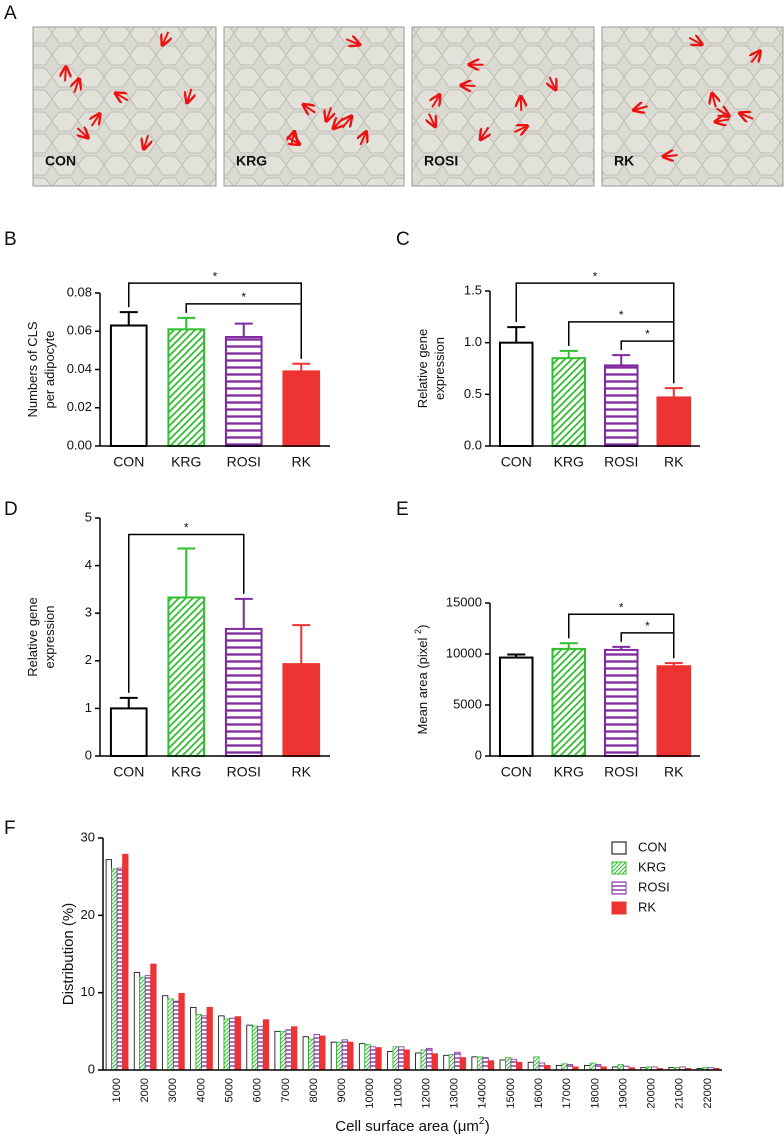 The height and width of the screenshot is (1138, 784). I want to click on legend-label: ROSI, so click(654, 886).